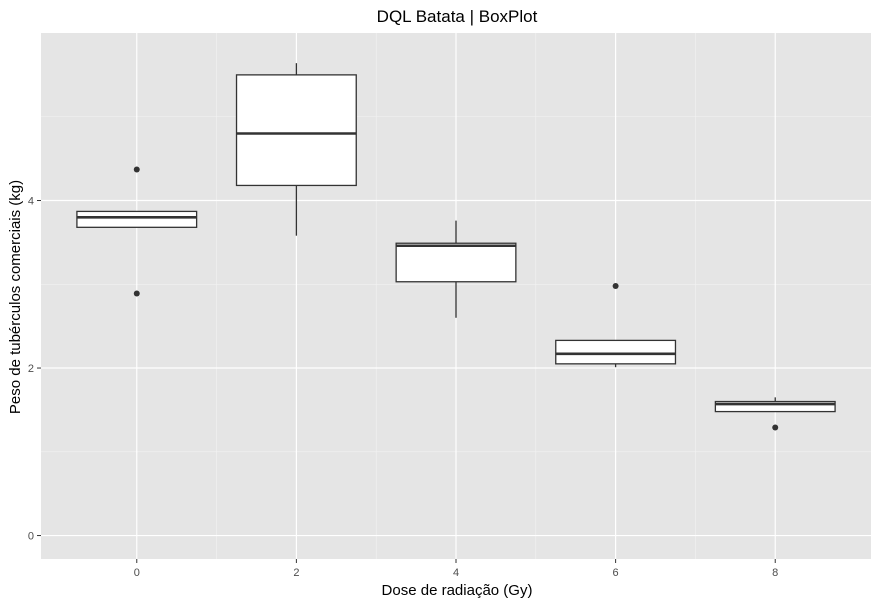 This screenshot has width=880, height=605. What do you see at coordinates (616, 573) in the screenshot?
I see `x-tick-label: 6` at bounding box center [616, 573].